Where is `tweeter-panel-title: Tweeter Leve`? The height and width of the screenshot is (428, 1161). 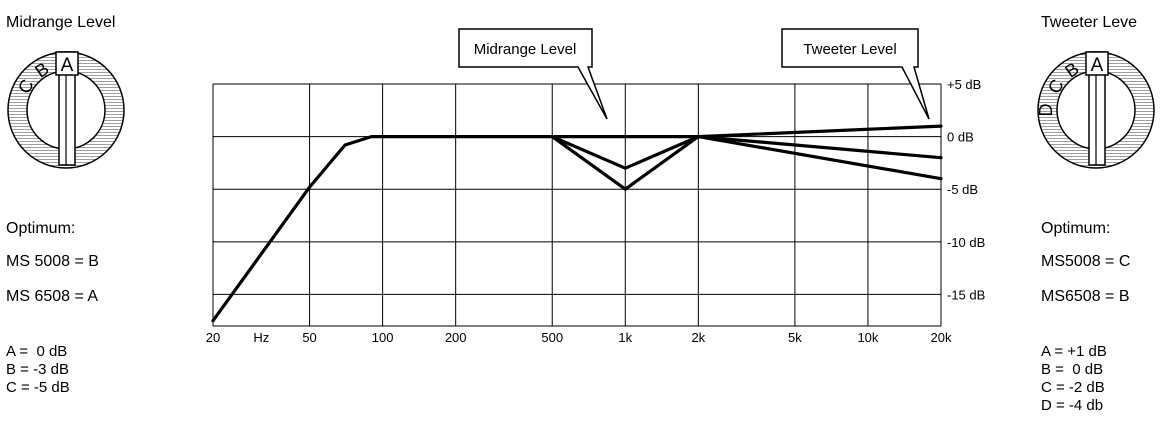 tweeter-panel-title: Tweeter Leve is located at coordinates (1089, 22).